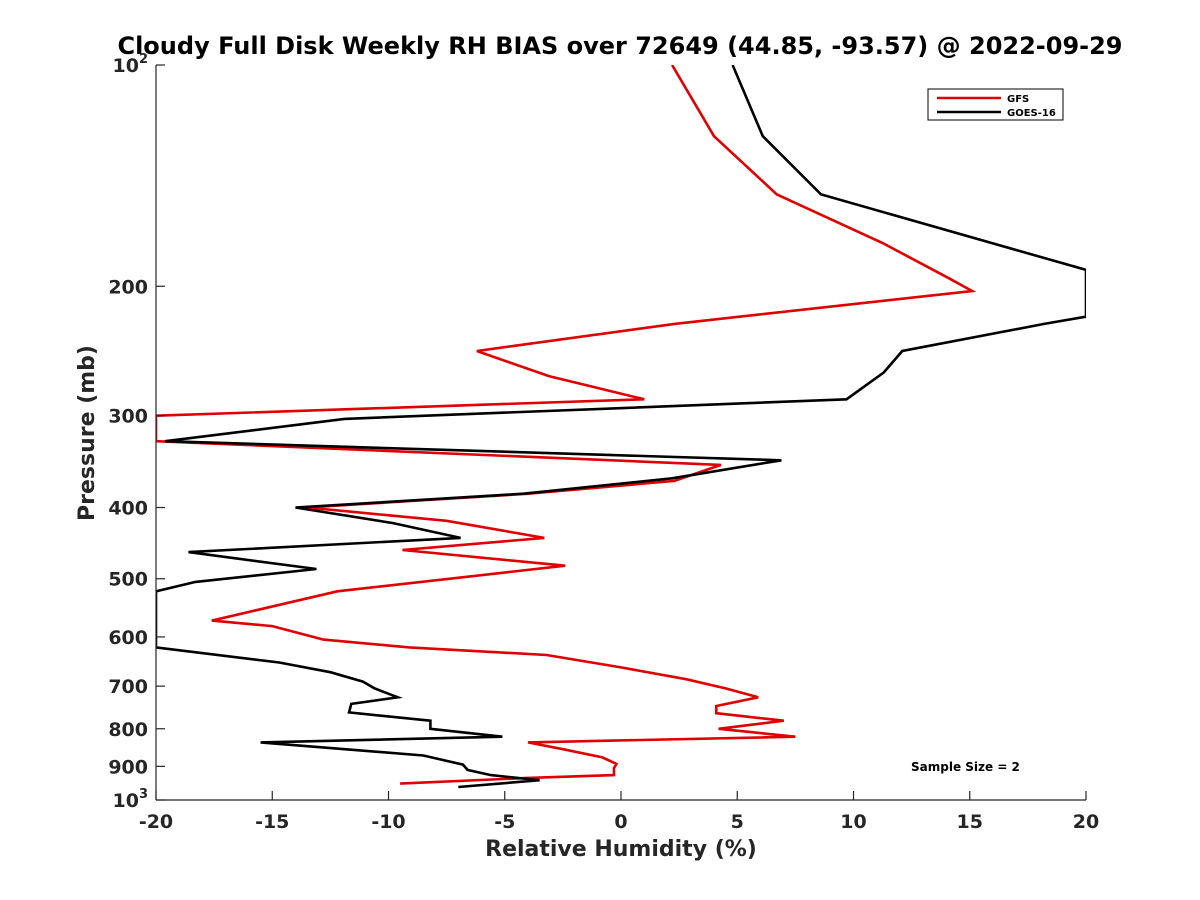  I want to click on legend: GFS GOES-16, so click(995, 104).